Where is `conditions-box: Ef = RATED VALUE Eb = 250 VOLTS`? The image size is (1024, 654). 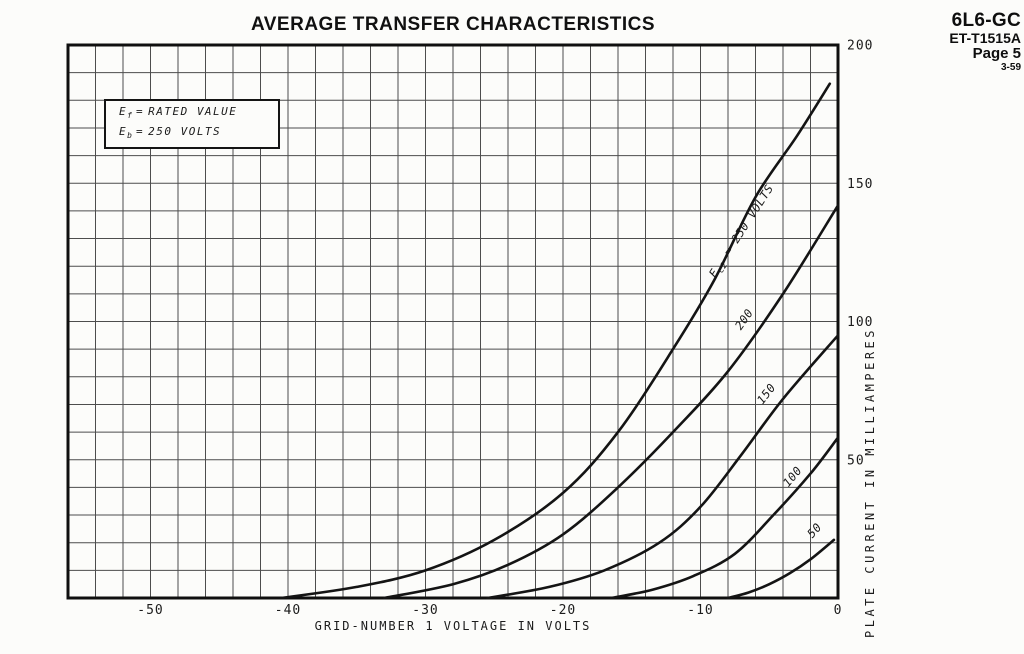 conditions-box: Ef = RATED VALUE Eb = 250 VOLTS is located at coordinates (192, 124).